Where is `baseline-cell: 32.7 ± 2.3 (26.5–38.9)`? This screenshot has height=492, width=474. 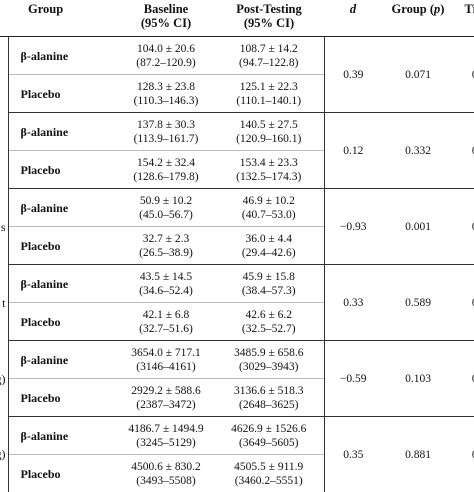
baseline-cell: 32.7 ± 2.3 (26.5–38.9) is located at coordinates (166, 246).